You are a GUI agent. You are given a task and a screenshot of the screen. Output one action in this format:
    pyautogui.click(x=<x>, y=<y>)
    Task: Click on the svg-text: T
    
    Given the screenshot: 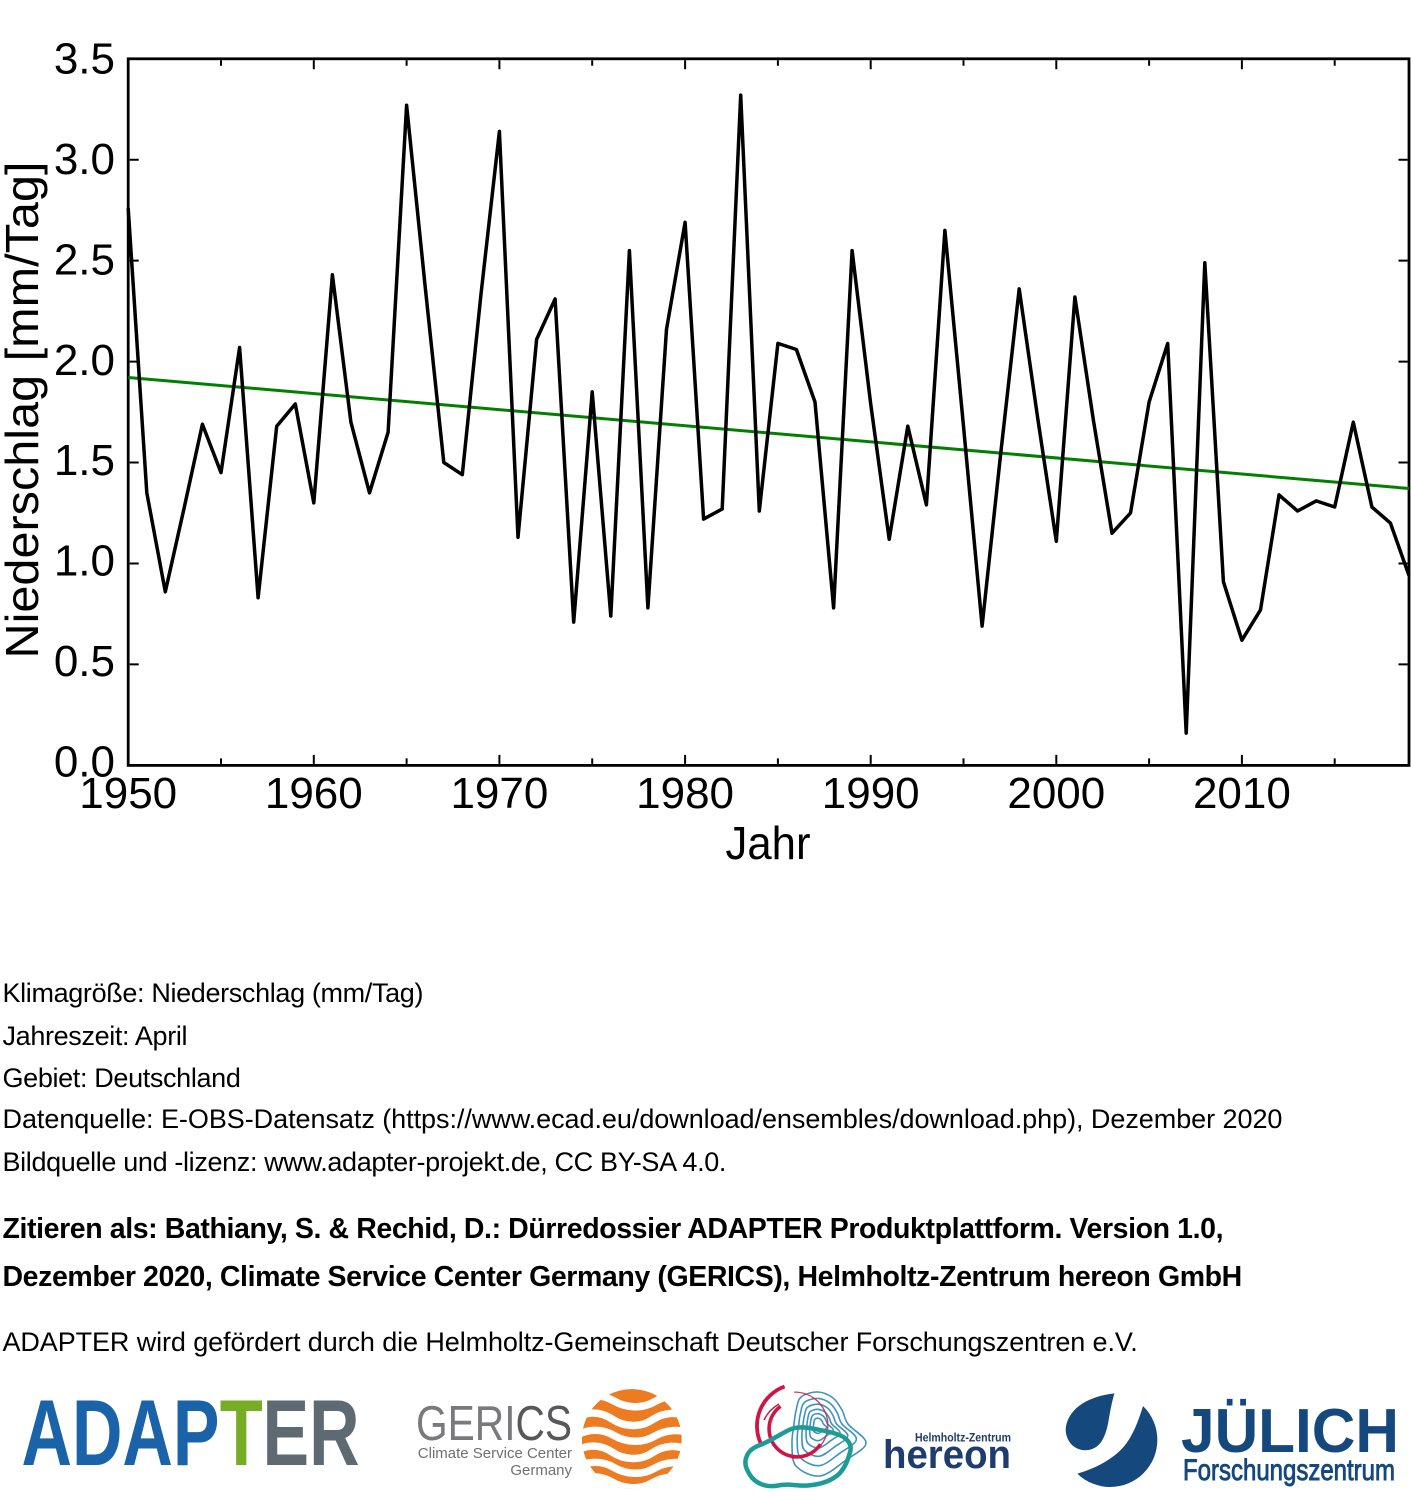 What is the action you would take?
    pyautogui.click(x=241, y=1432)
    